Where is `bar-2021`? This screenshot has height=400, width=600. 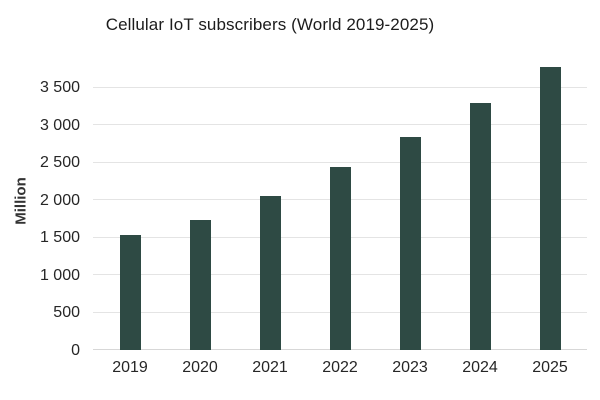
bar-2021 is located at coordinates (270, 272).